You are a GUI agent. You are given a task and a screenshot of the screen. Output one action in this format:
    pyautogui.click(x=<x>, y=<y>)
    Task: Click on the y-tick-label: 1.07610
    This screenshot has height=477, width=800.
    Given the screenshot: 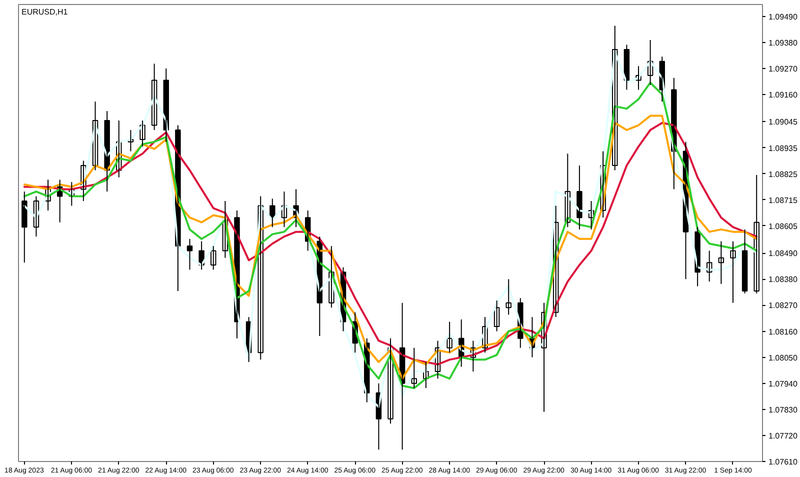 What is the action you would take?
    pyautogui.click(x=783, y=462)
    